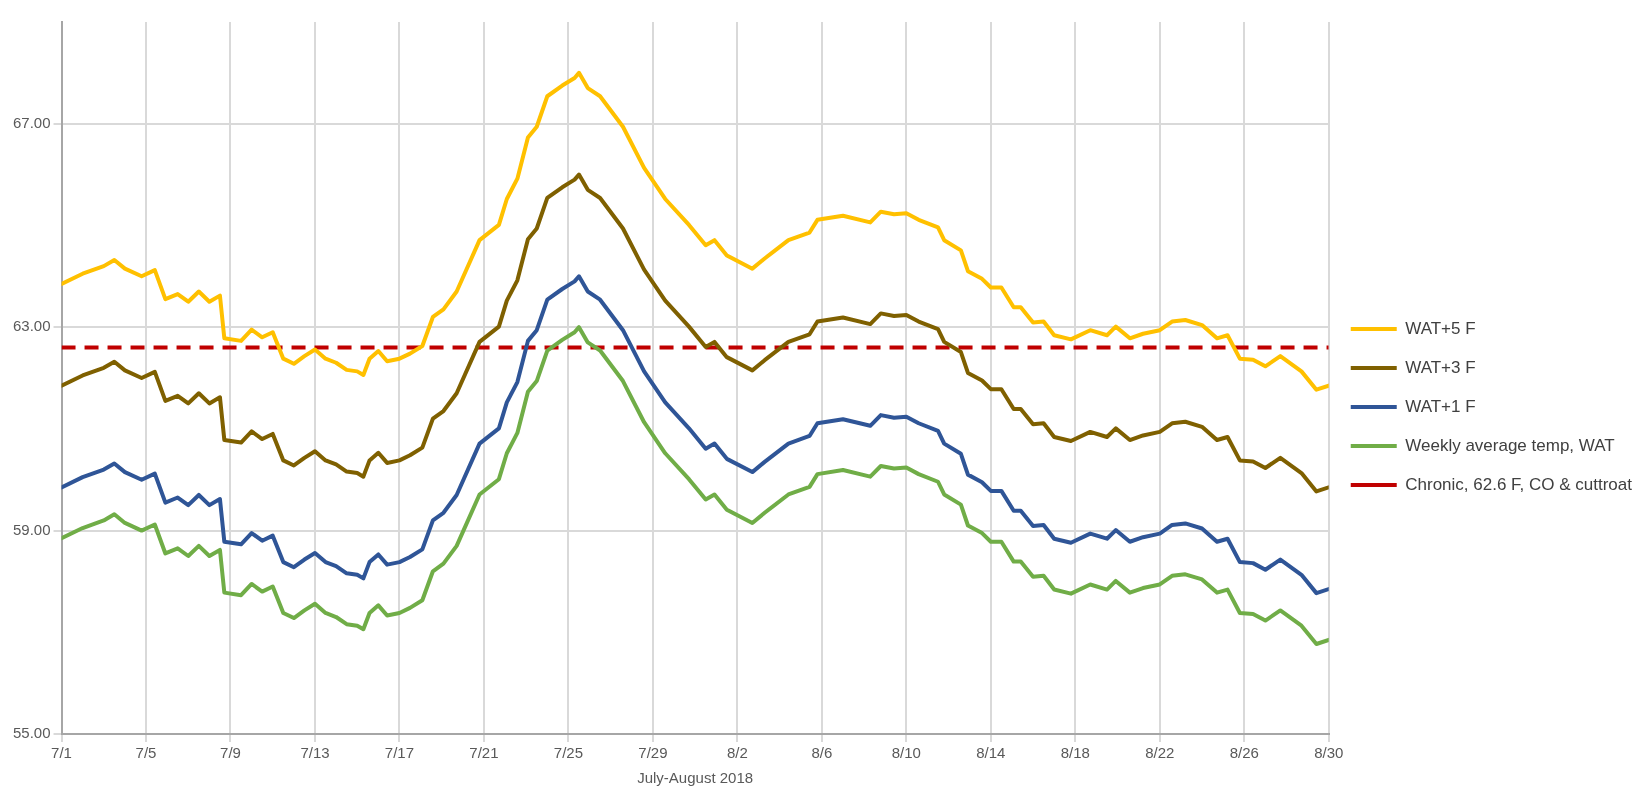 This screenshot has width=1652, height=802. What do you see at coordinates (737, 753) in the screenshot?
I see `x-tick-label: 8/2` at bounding box center [737, 753].